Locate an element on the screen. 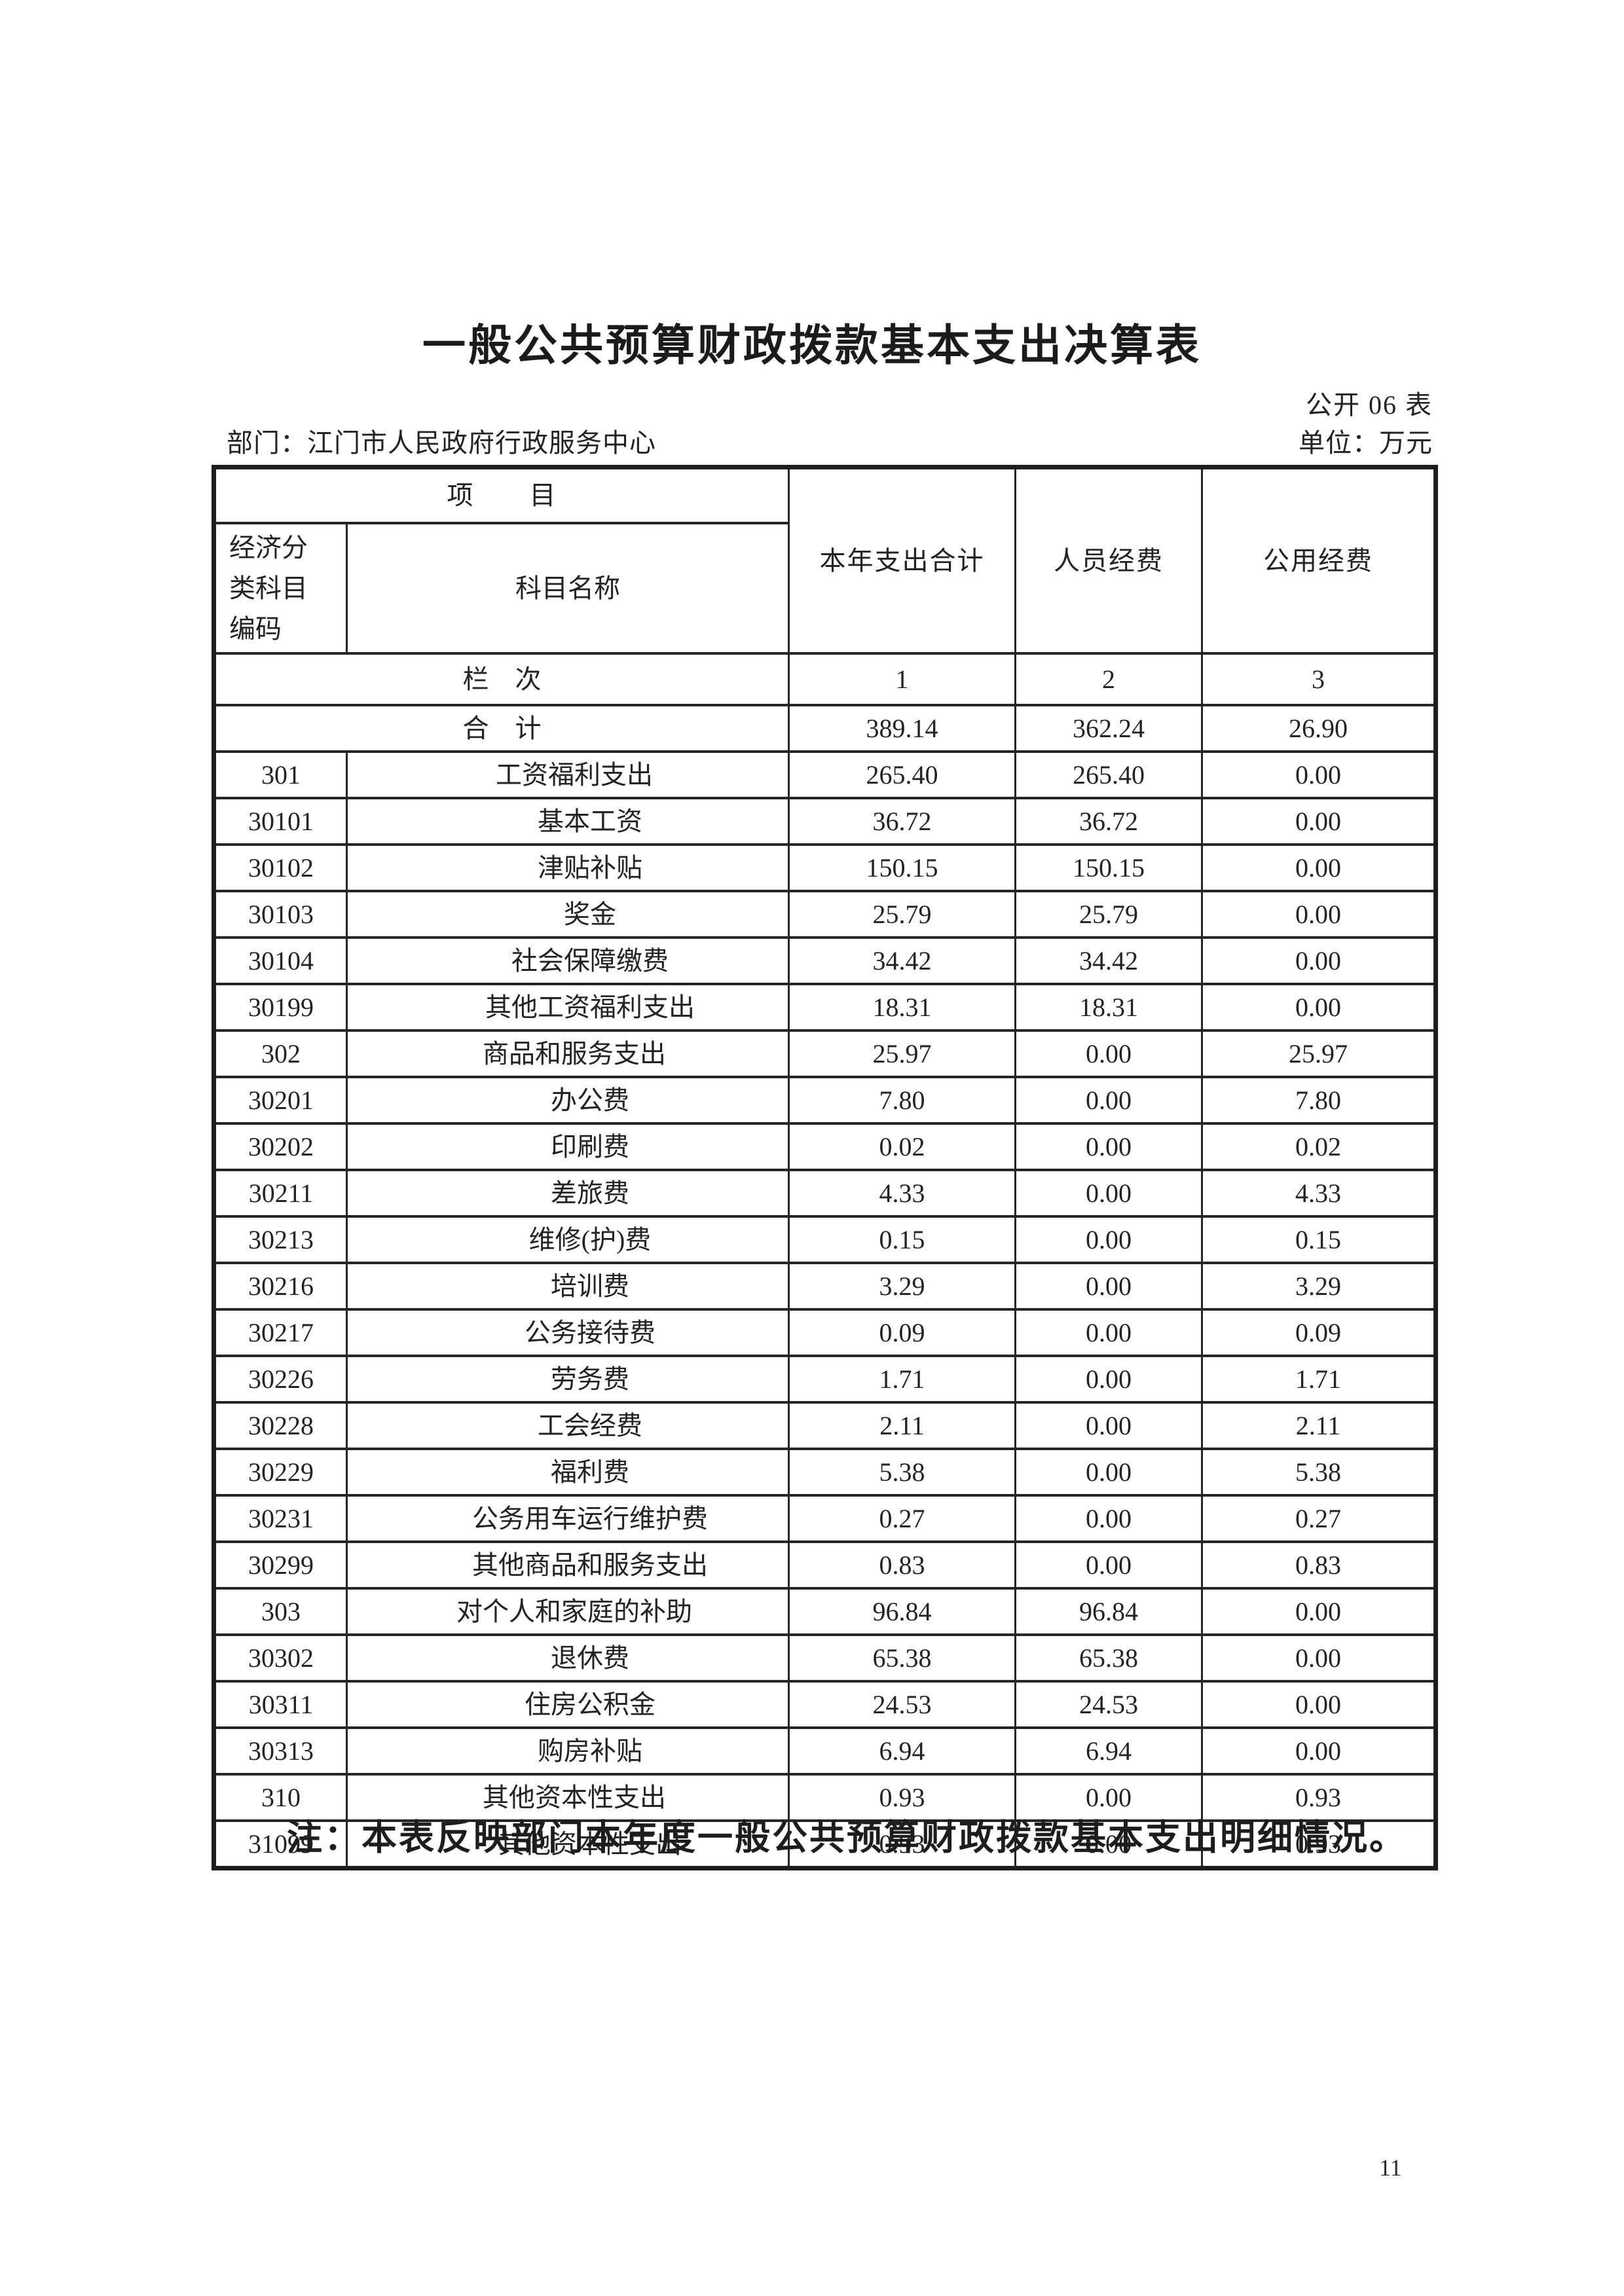  table-row: 30299 其他商品和服务支出 0.83 0.00 0.83 is located at coordinates (825, 1565).